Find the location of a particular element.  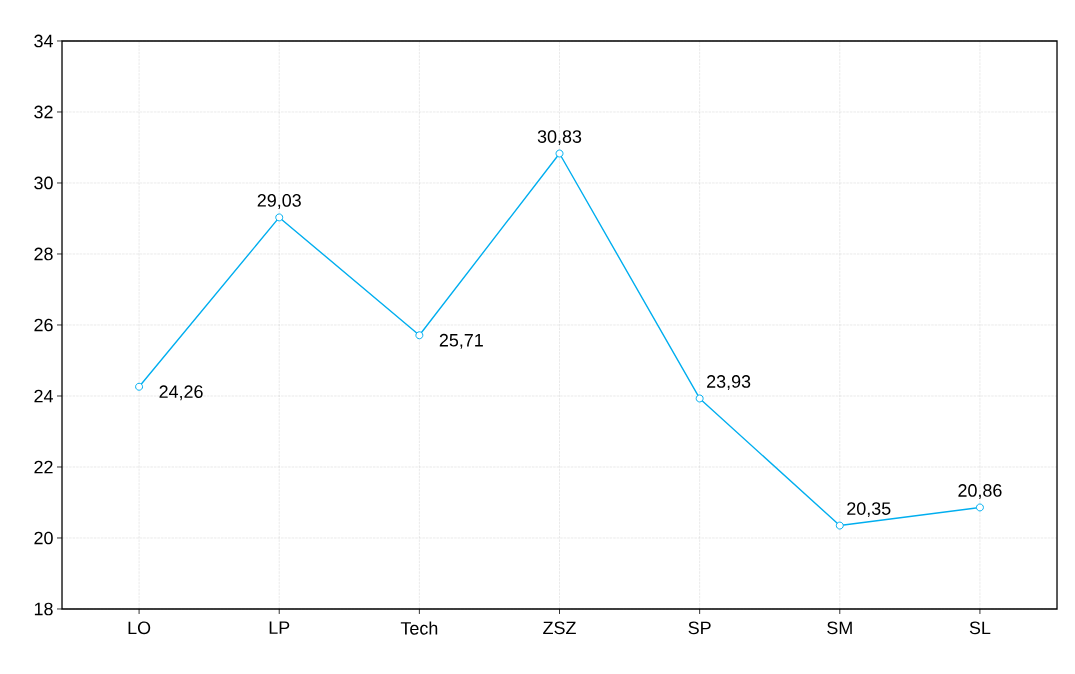

x-tick-label: LO is located at coordinates (139, 628).